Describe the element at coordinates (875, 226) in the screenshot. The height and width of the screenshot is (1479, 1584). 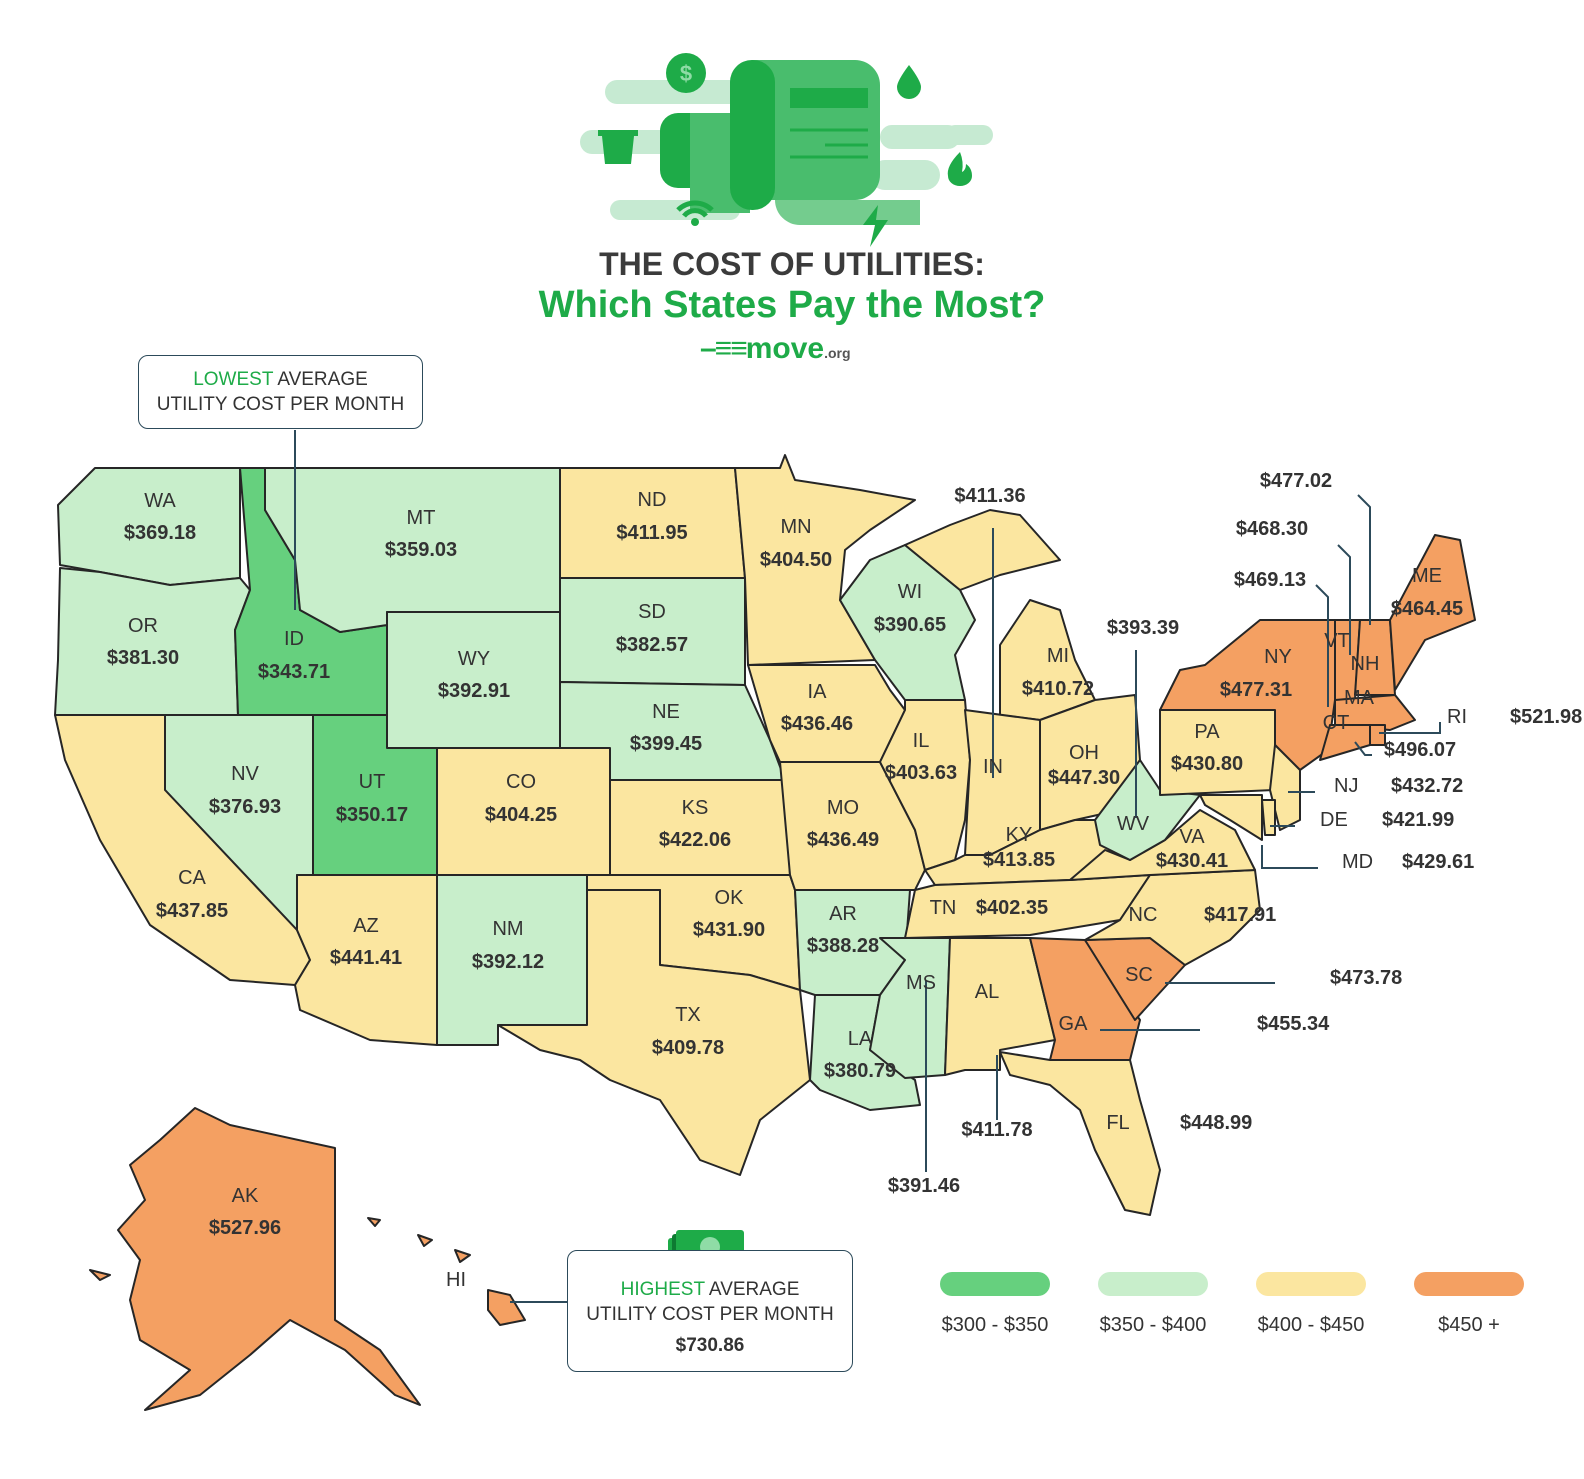
I see `lightning-icon` at that location.